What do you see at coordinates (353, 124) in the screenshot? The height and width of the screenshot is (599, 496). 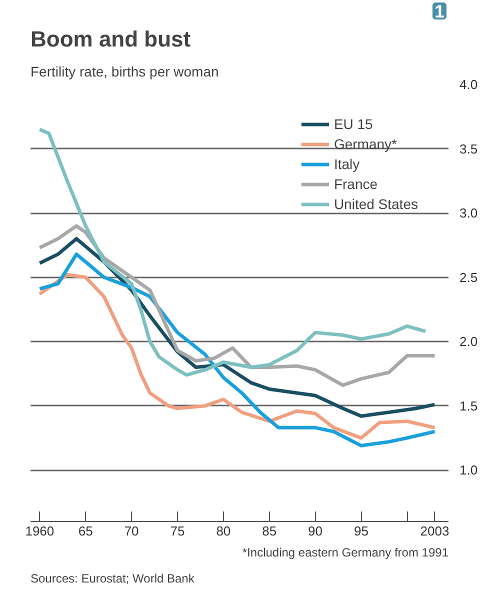 I see `legend-label: EU 15` at bounding box center [353, 124].